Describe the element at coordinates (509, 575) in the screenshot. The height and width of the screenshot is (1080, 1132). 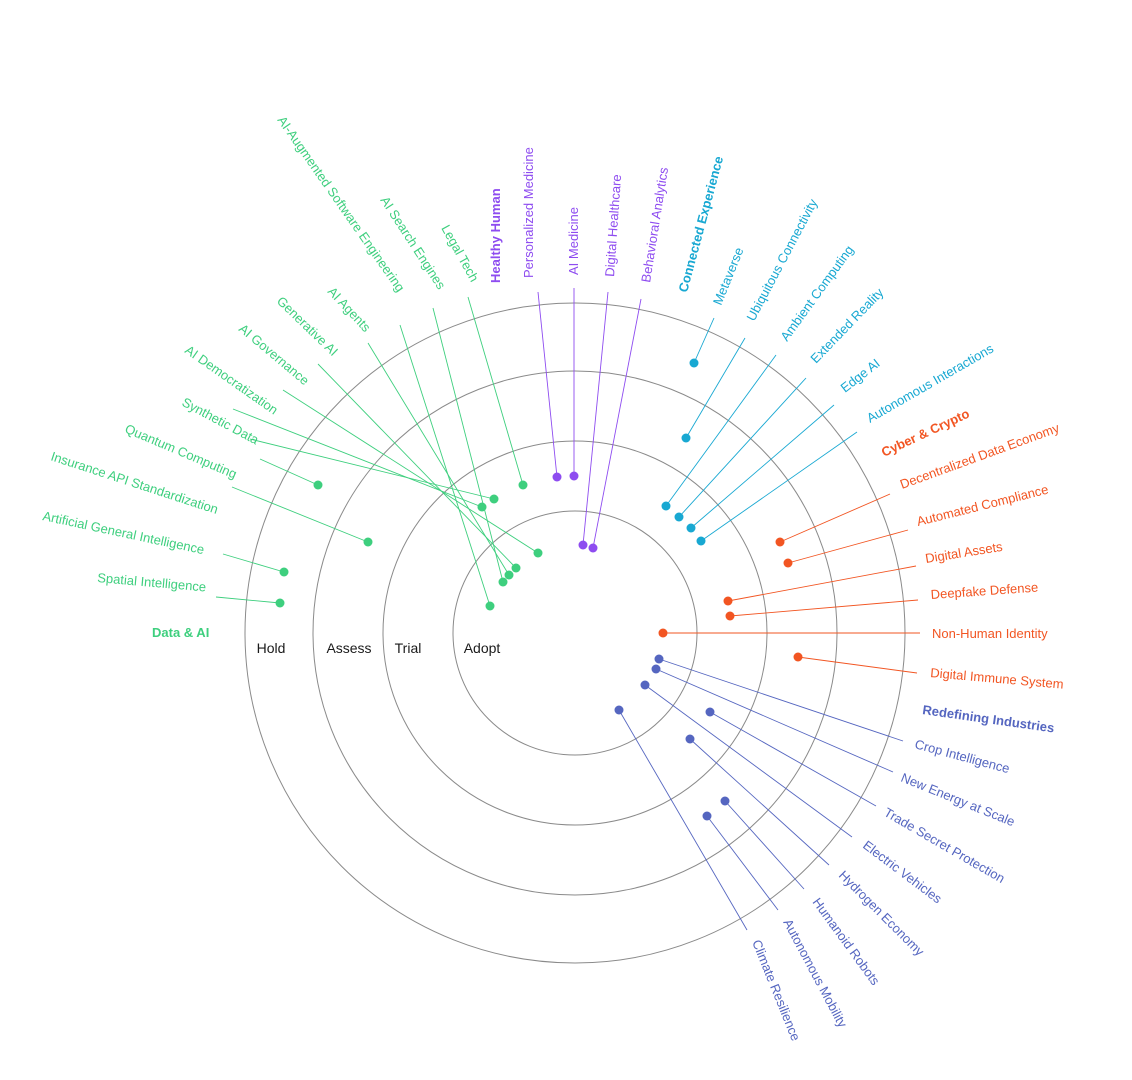
I see `item-dot-ai-agents` at that location.